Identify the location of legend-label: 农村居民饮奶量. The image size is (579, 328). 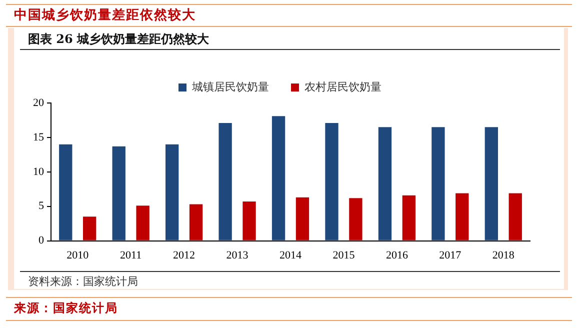
(343, 87).